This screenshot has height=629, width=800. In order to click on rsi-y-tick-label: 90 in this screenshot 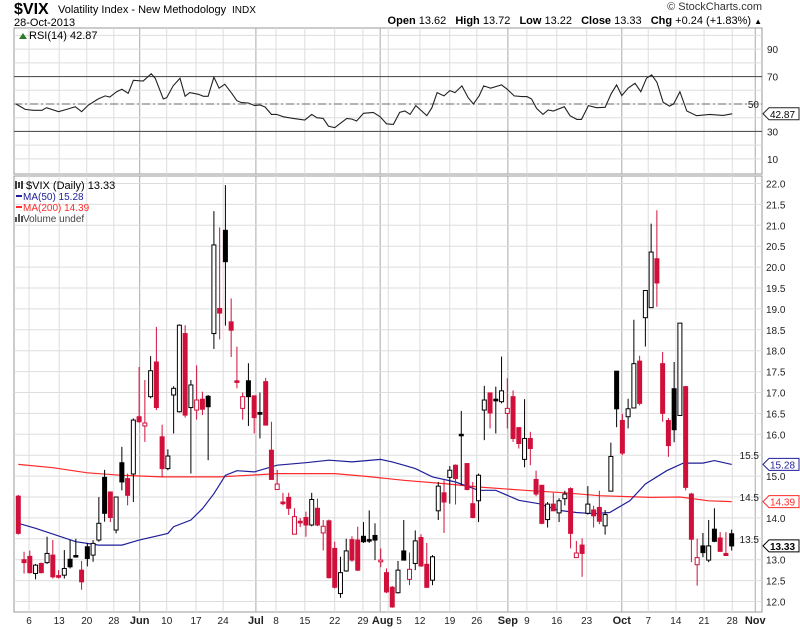, I will do `click(773, 50)`.